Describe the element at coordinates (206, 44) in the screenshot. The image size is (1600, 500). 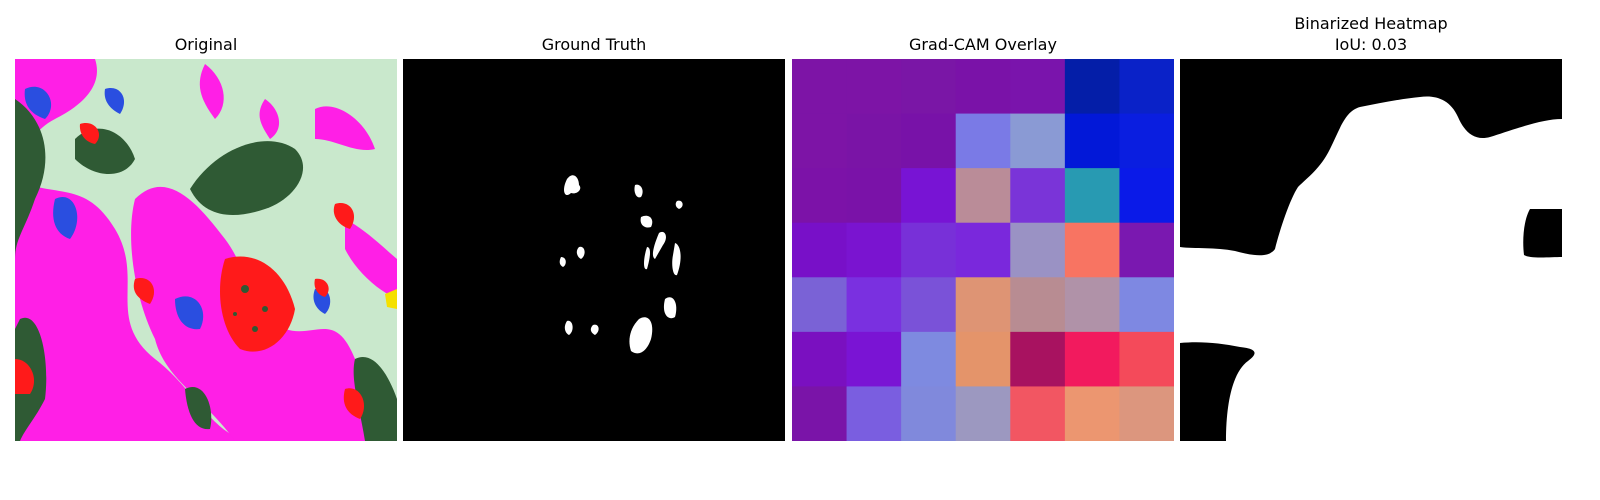
I see `panel-title: Original` at that location.